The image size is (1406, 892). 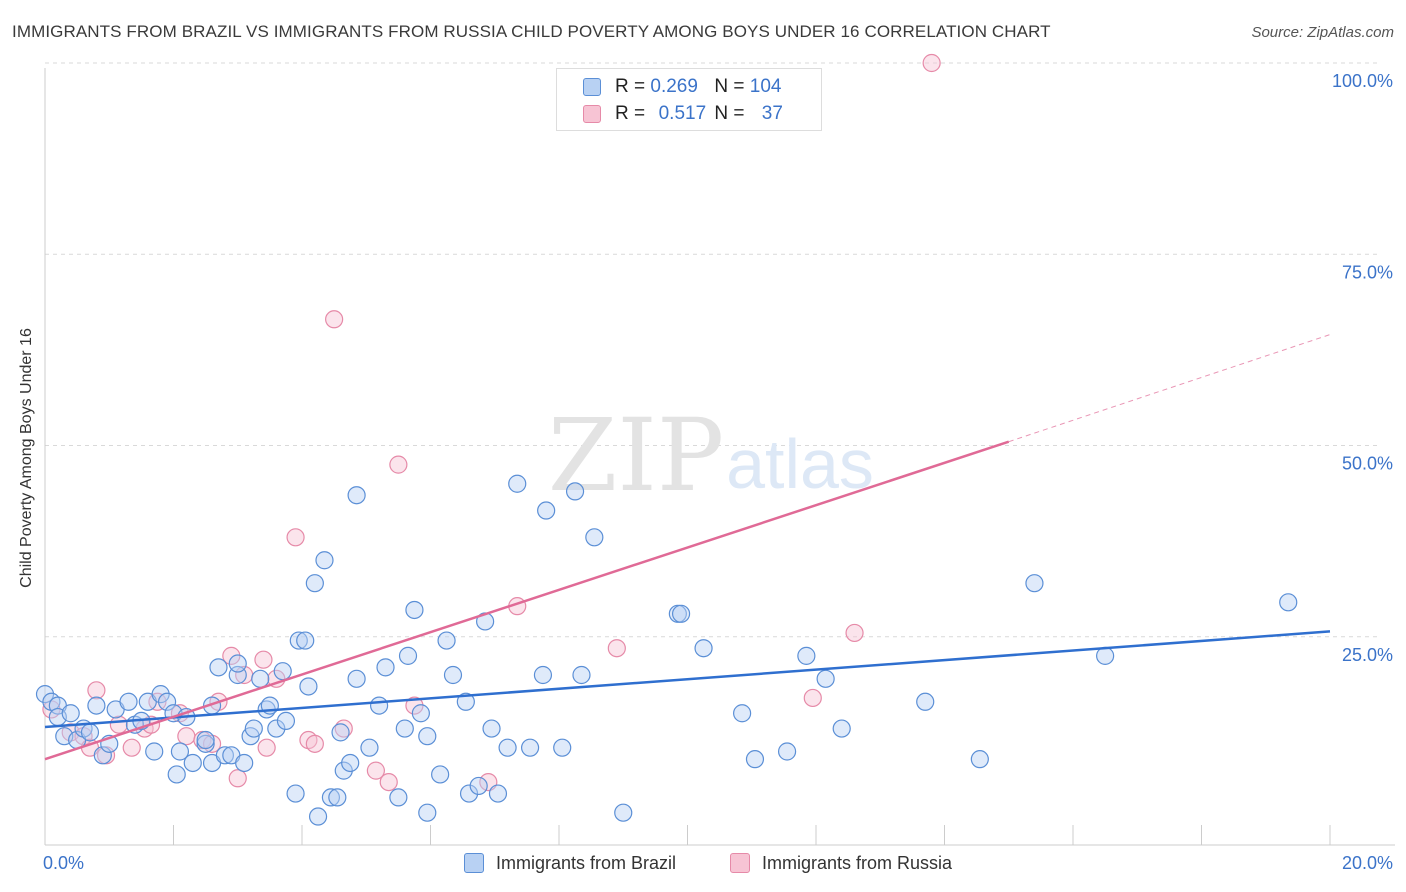 I want to click on brazil-r-label: R =, so click(x=630, y=86).